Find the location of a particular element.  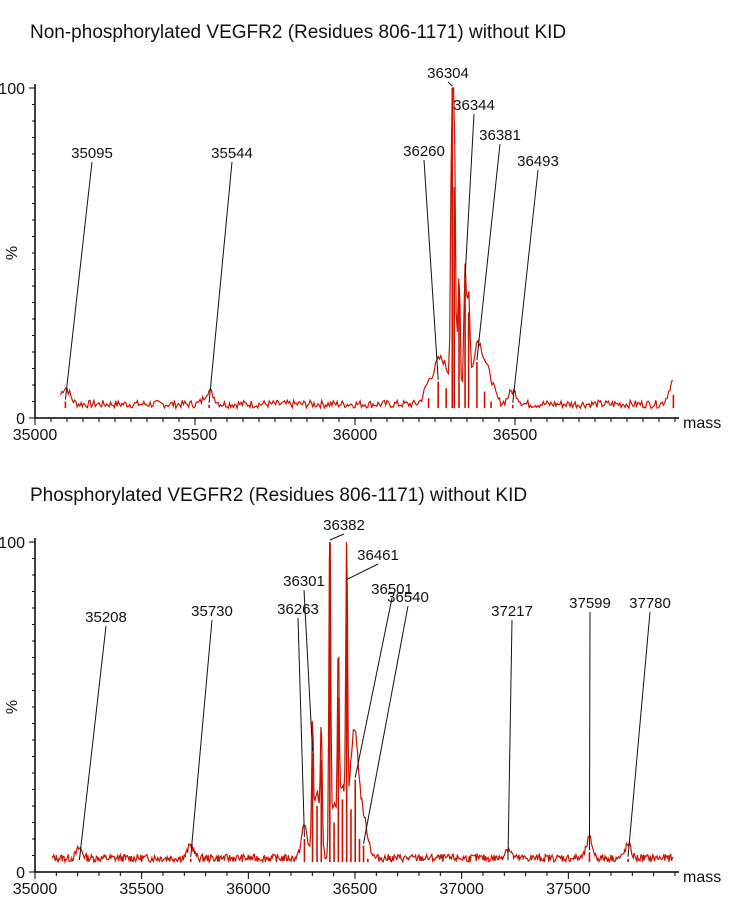

peak-label: 36381 is located at coordinates (500, 135).